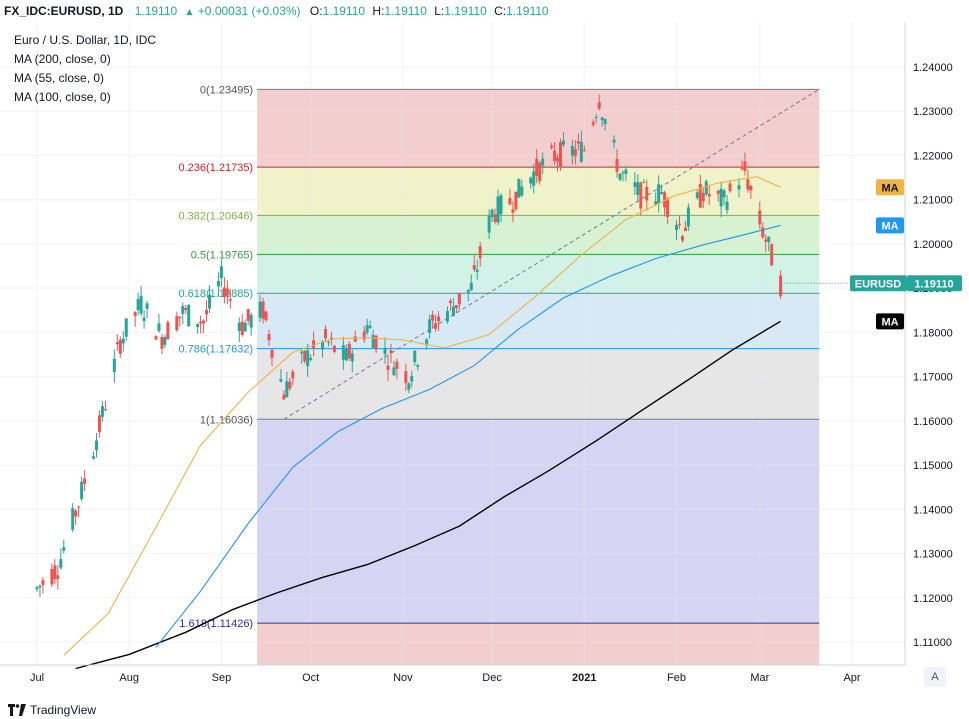  What do you see at coordinates (344, 11) in the screenshot?
I see `open-value: 1.19110` at bounding box center [344, 11].